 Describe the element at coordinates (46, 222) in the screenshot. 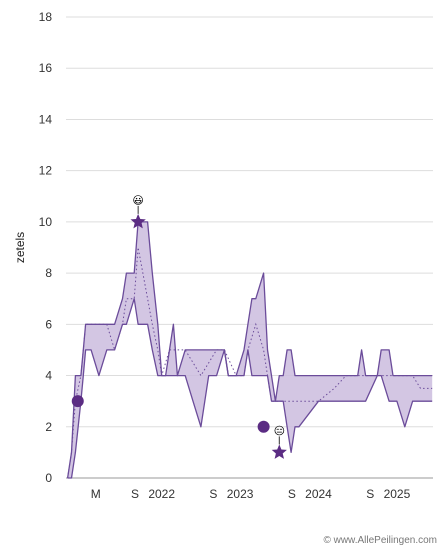

I see `y-tick-label: 10` at that location.